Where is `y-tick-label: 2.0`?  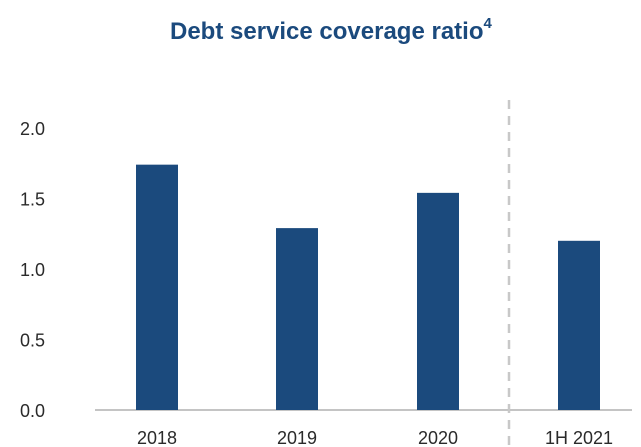 y-tick-label: 2.0 is located at coordinates (32, 129).